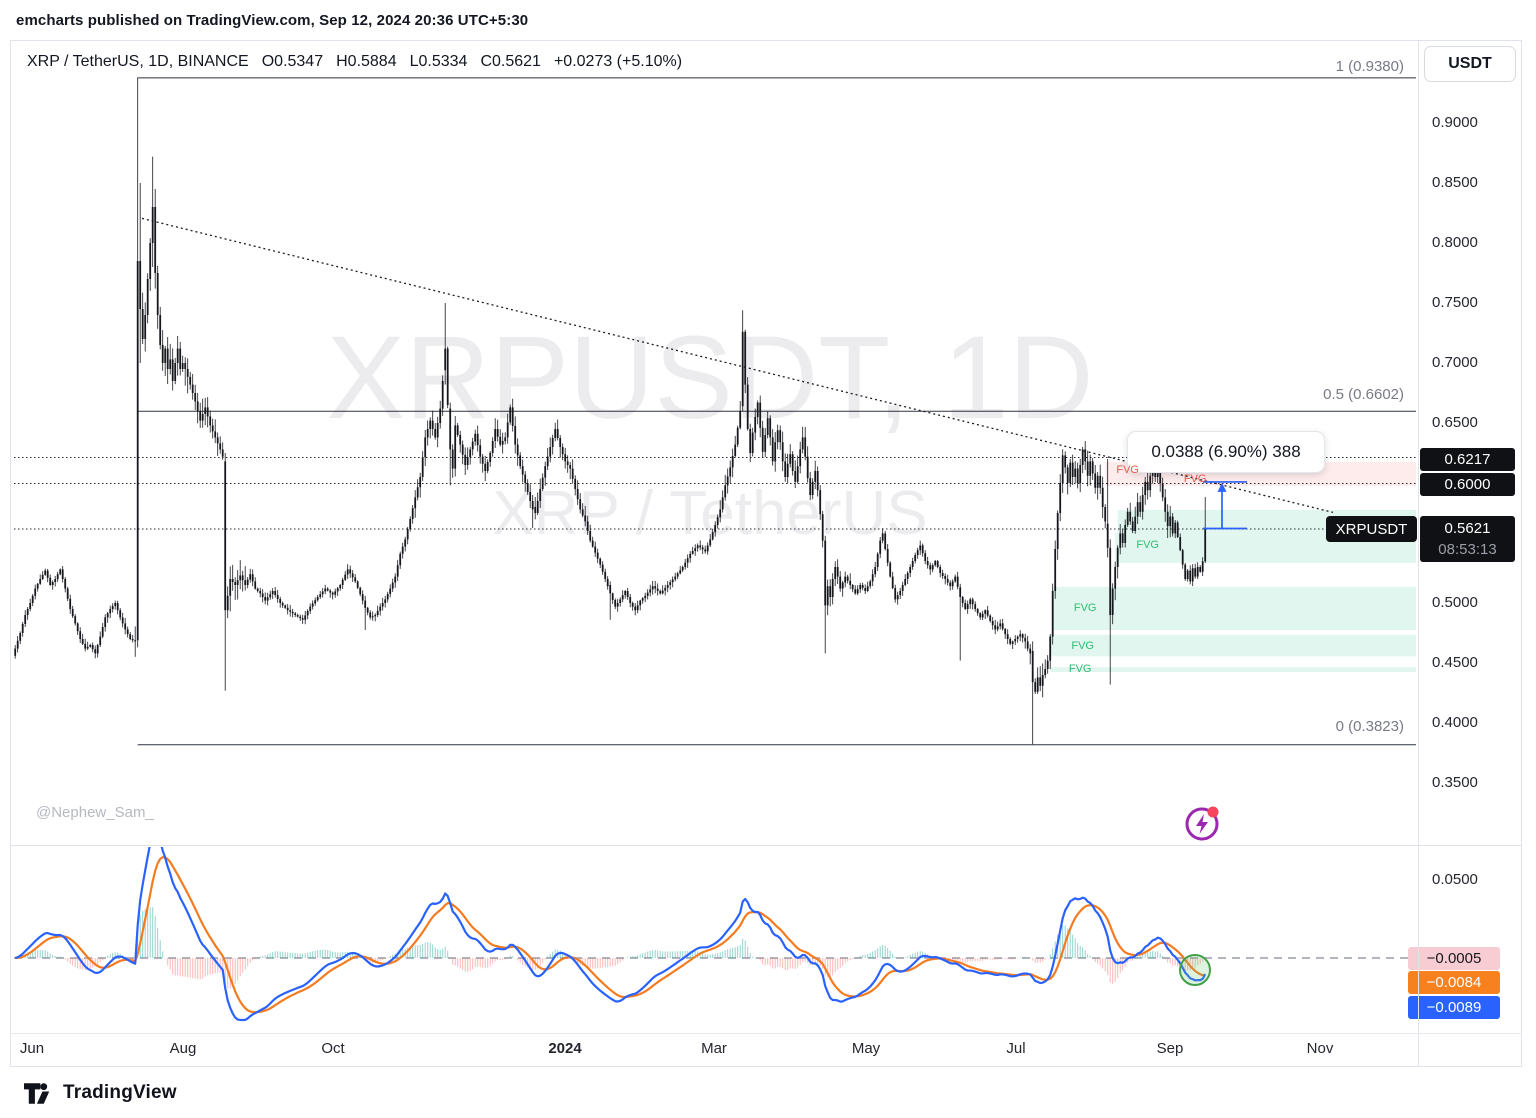 The image size is (1536, 1118). What do you see at coordinates (1170, 1048) in the screenshot?
I see `month-label: Sep` at bounding box center [1170, 1048].